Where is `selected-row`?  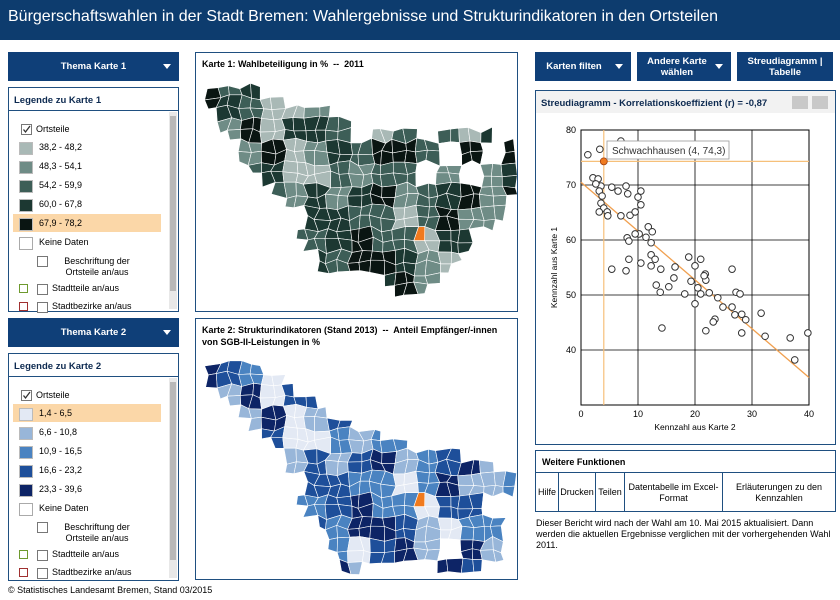 selected-row is located at coordinates (87, 223).